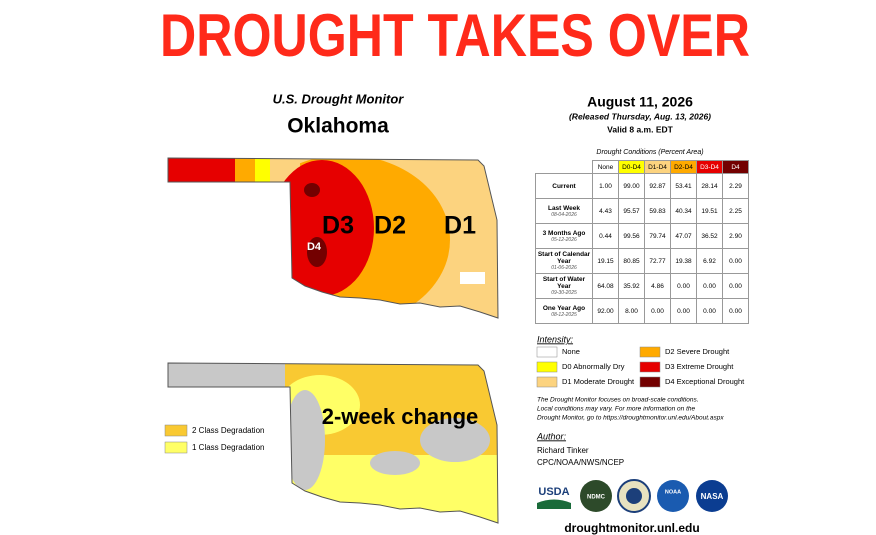 The image size is (876, 535). I want to click on report-date: August 11, 2026, so click(640, 102).